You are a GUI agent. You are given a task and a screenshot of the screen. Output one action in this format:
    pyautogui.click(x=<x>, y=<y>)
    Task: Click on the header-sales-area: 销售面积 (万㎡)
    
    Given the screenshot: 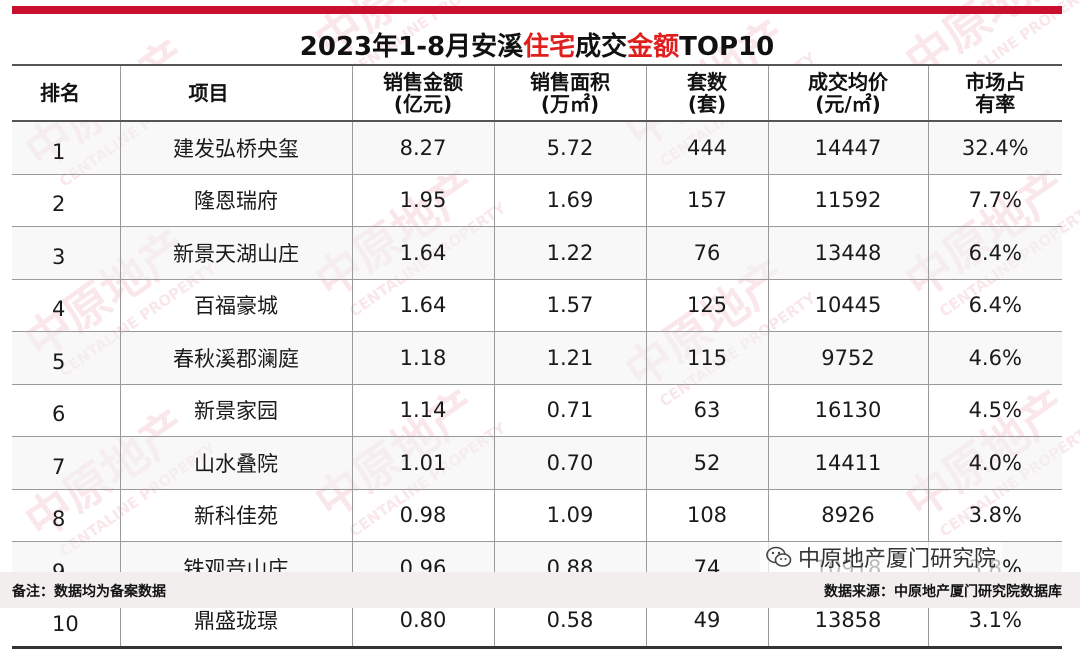 What is the action you would take?
    pyautogui.click(x=570, y=93)
    